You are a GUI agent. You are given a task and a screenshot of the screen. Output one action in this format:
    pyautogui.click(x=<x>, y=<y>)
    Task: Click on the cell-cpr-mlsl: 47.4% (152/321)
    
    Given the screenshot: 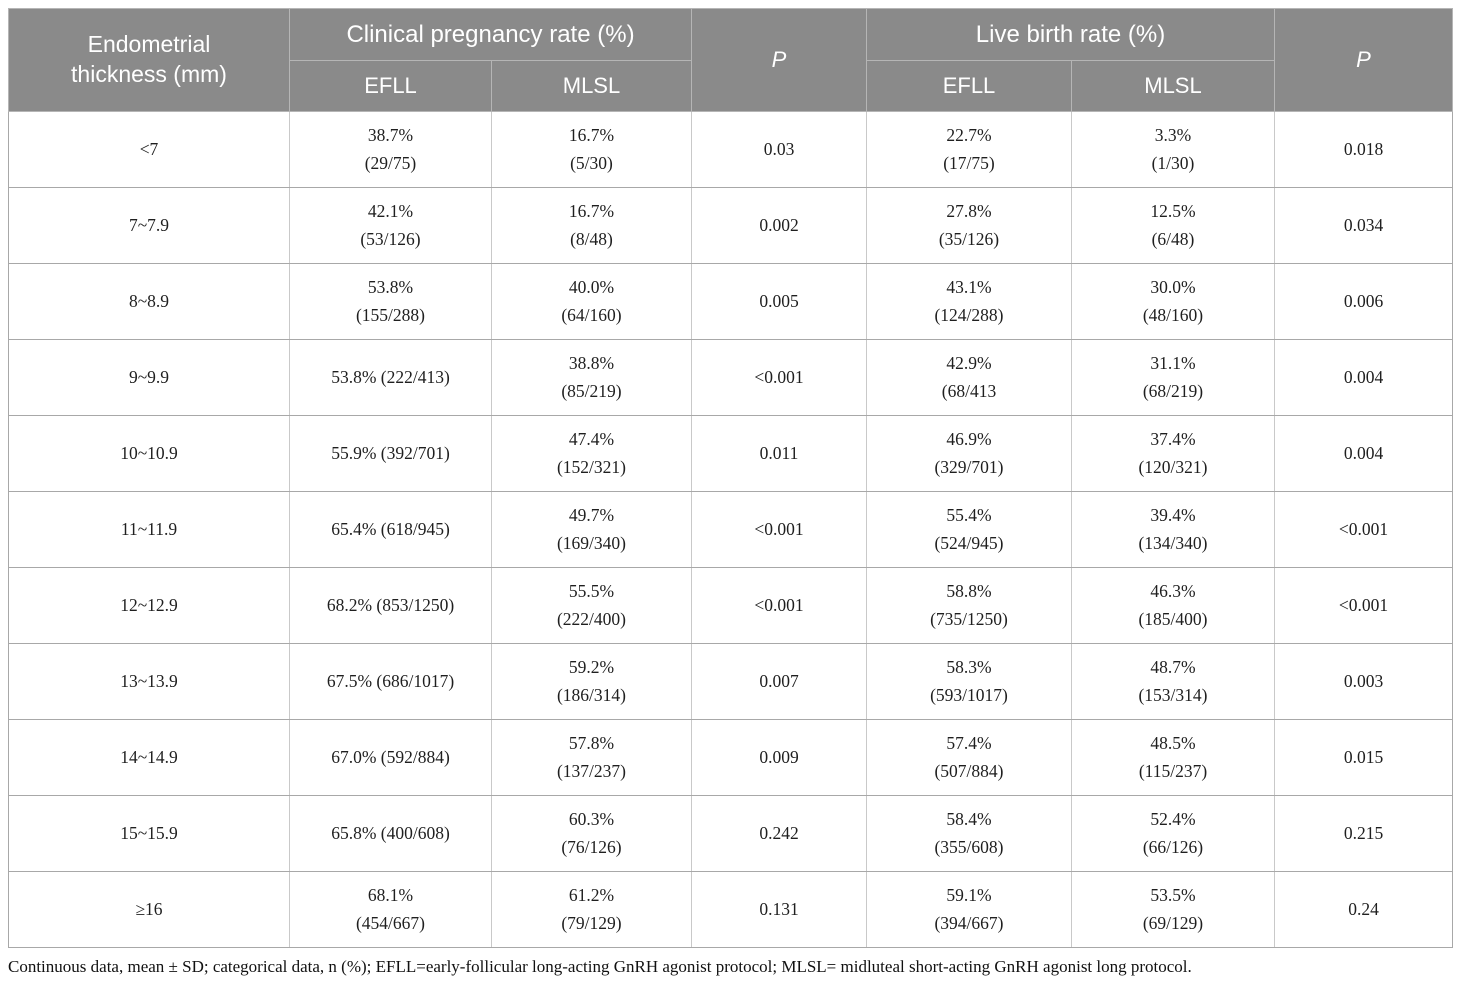 What is the action you would take?
    pyautogui.click(x=591, y=453)
    